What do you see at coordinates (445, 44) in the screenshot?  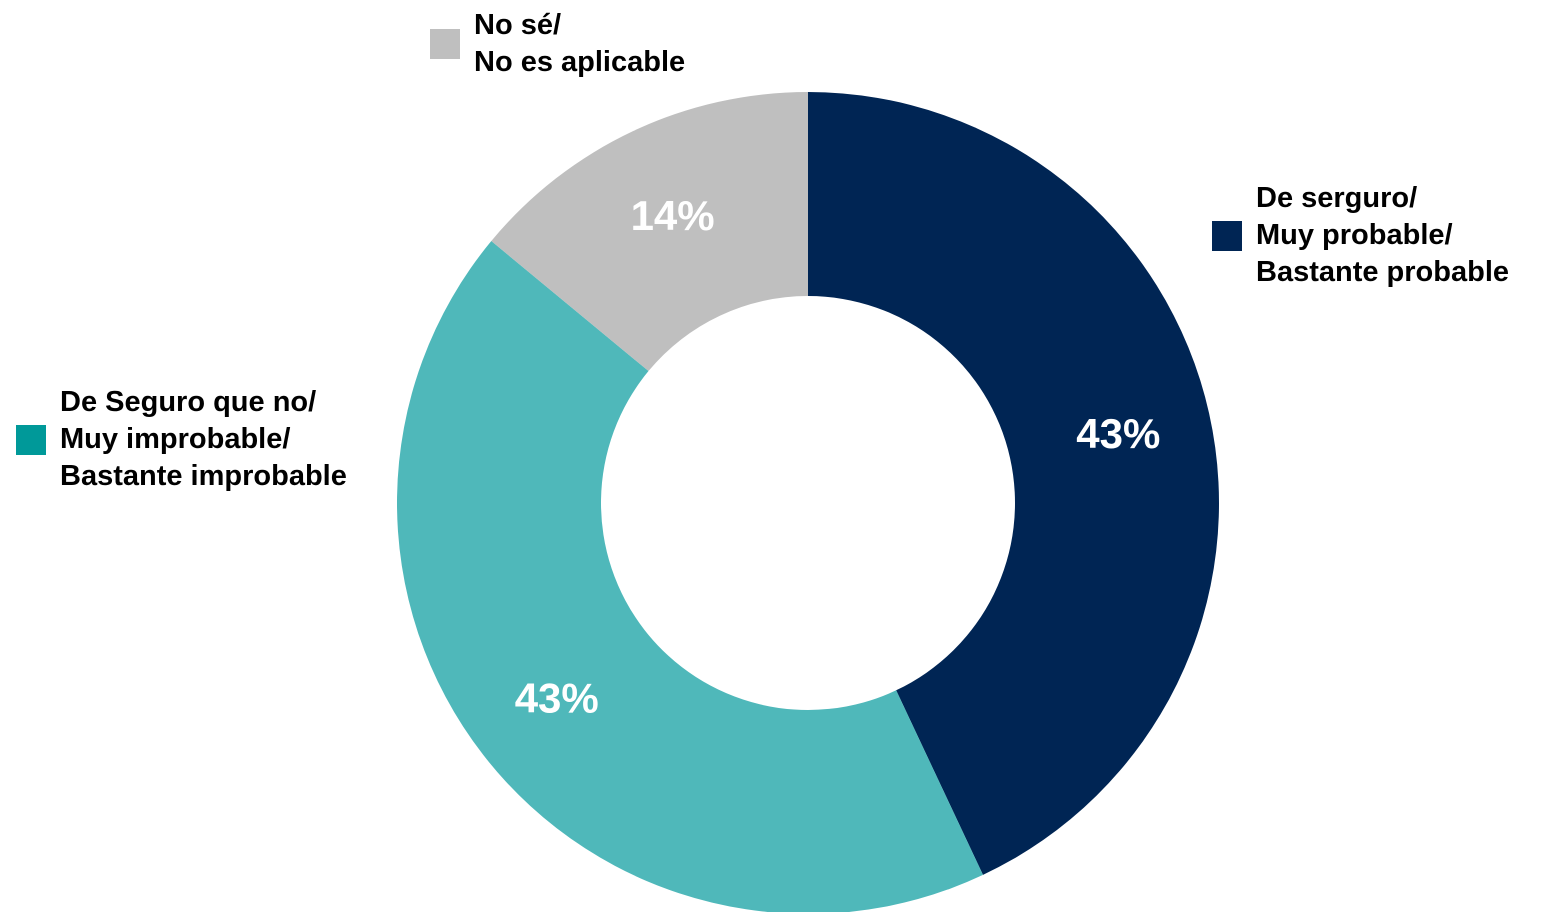 I see `legend-swatch-unknown` at bounding box center [445, 44].